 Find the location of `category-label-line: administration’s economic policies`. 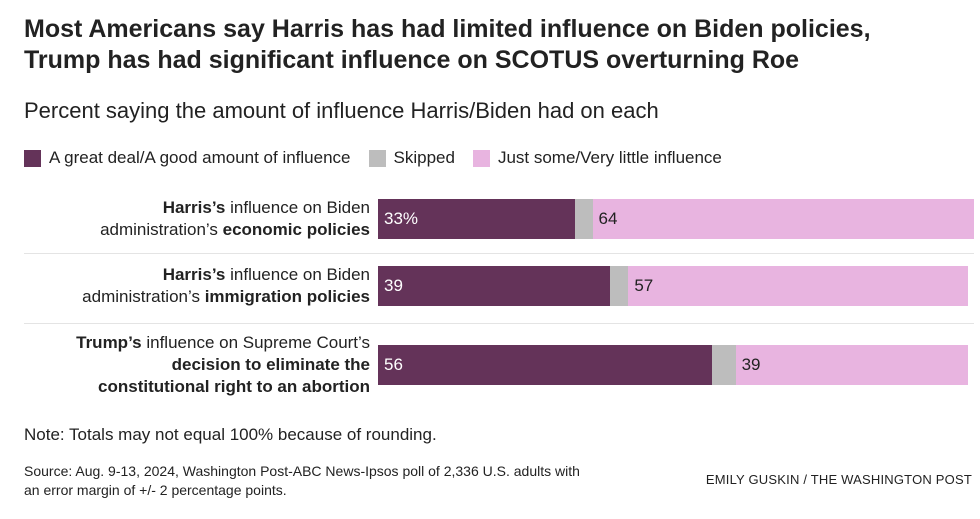

category-label-line: administration’s economic policies is located at coordinates (197, 230).